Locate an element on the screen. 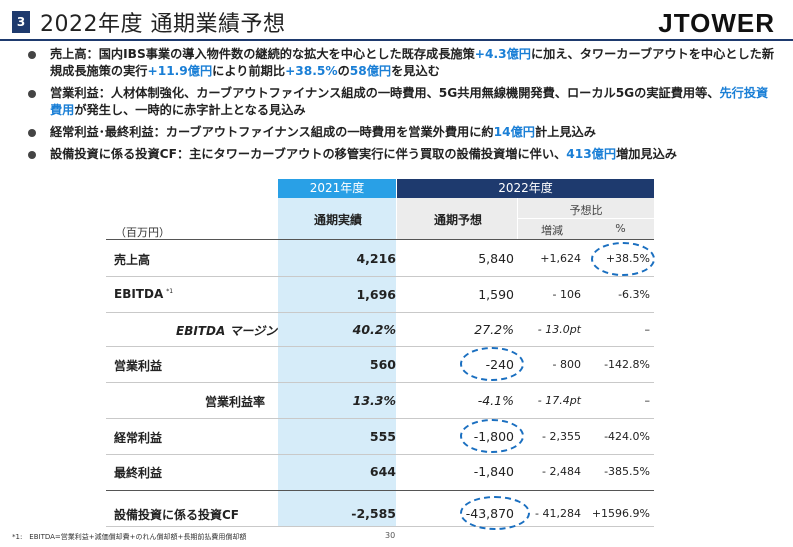 The image size is (793, 547). diff-value: - 17.4pt is located at coordinates (559, 400).